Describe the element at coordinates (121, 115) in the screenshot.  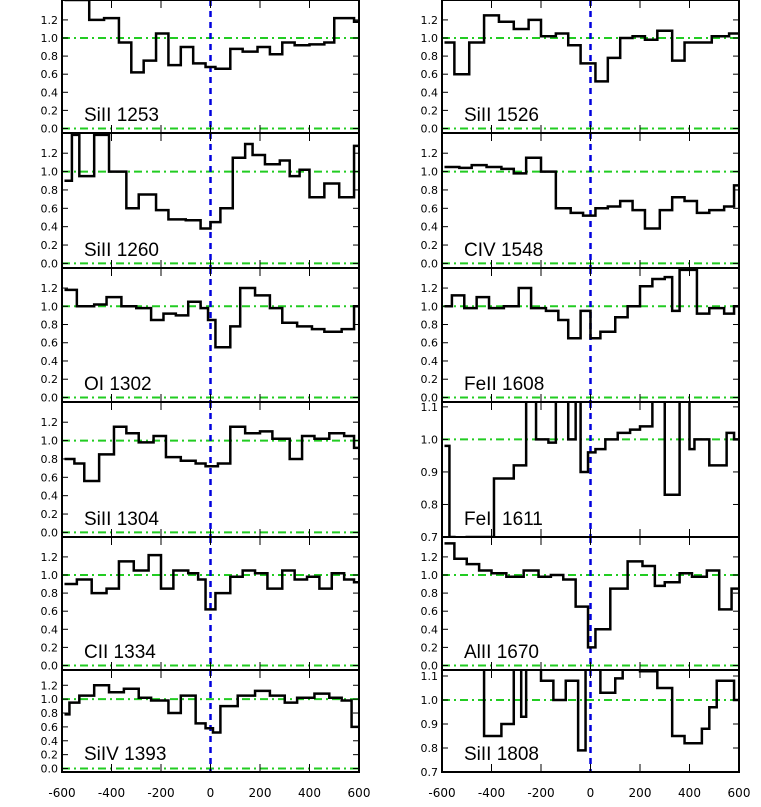
I see `panel-label: SiII 1253` at that location.